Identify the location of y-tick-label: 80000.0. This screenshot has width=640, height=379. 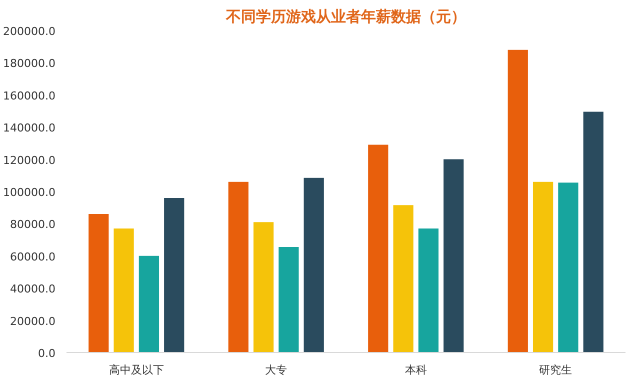
(33, 225).